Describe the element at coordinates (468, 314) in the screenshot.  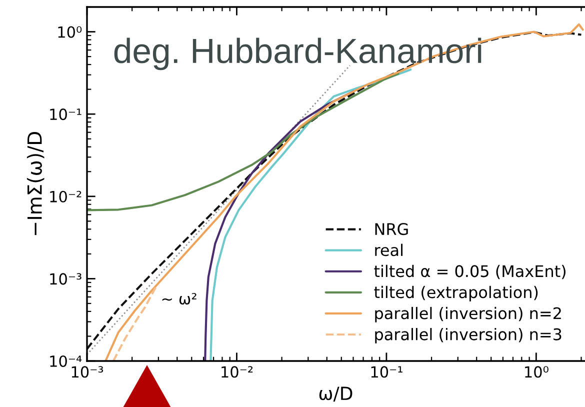
I see `legend-label: parallel (inversion) n=2` at that location.